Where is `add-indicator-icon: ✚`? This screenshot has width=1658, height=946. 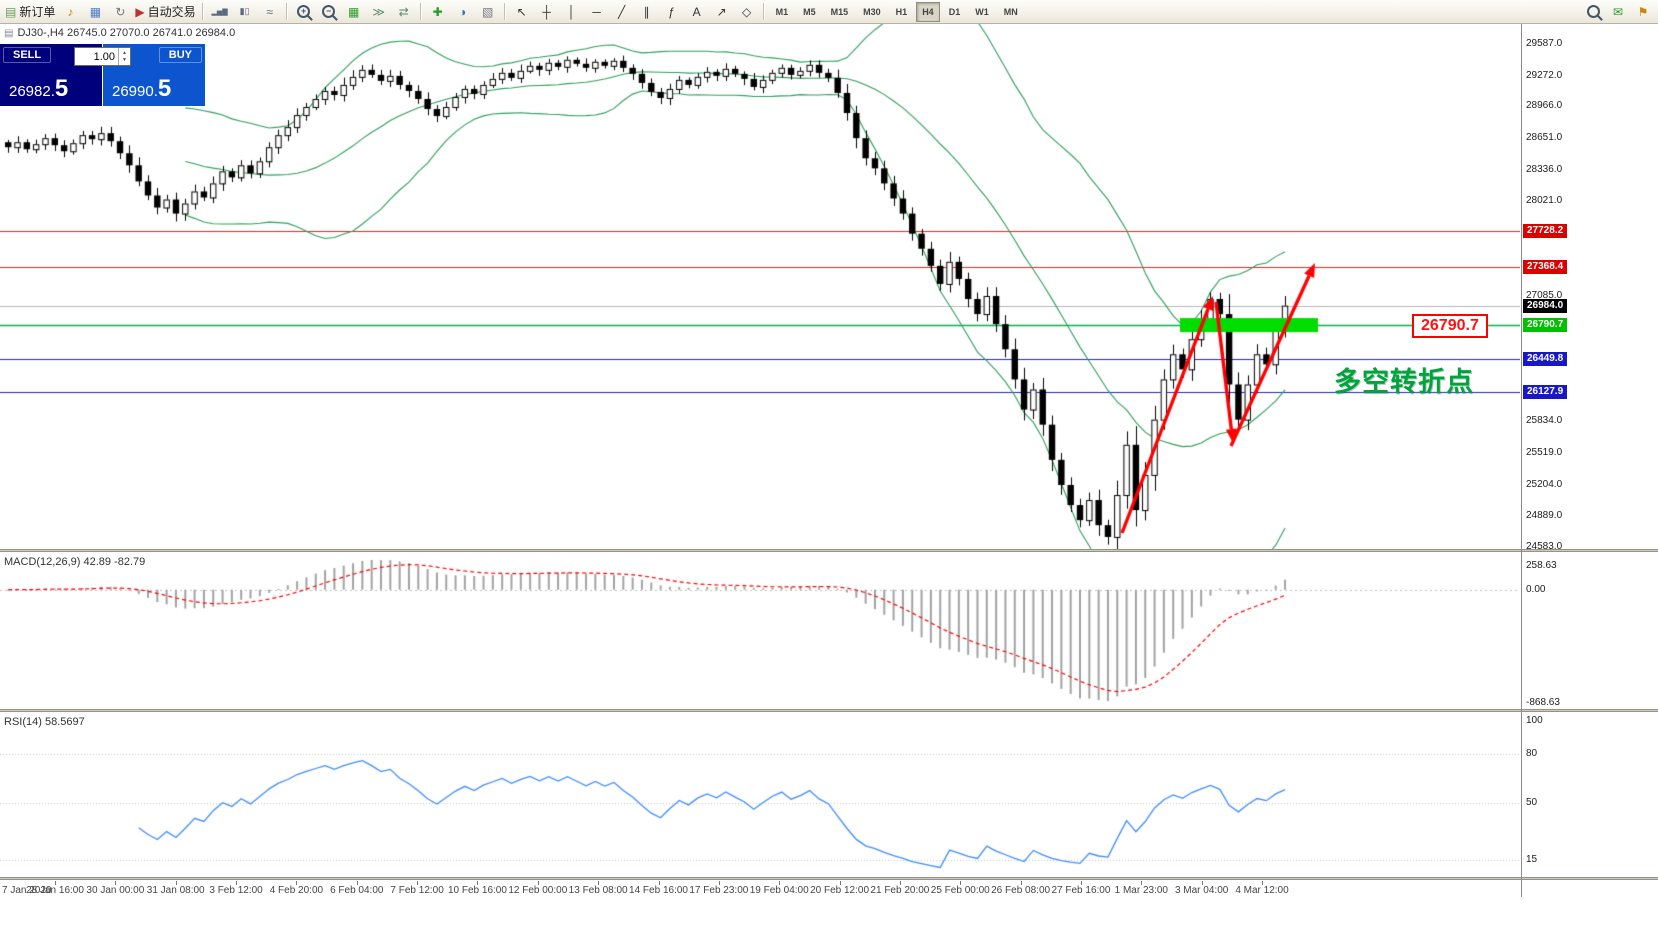
add-indicator-icon: ✚ is located at coordinates (438, 12).